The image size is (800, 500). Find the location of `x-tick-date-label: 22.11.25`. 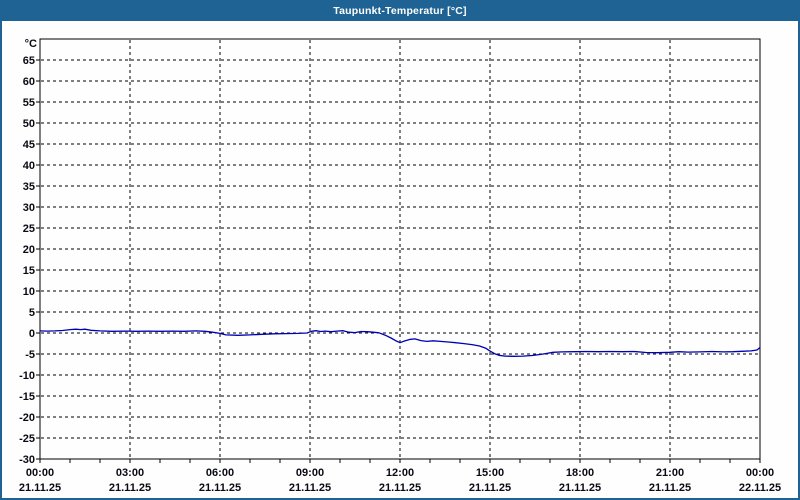

x-tick-date-label: 22.11.25 is located at coordinates (760, 488).